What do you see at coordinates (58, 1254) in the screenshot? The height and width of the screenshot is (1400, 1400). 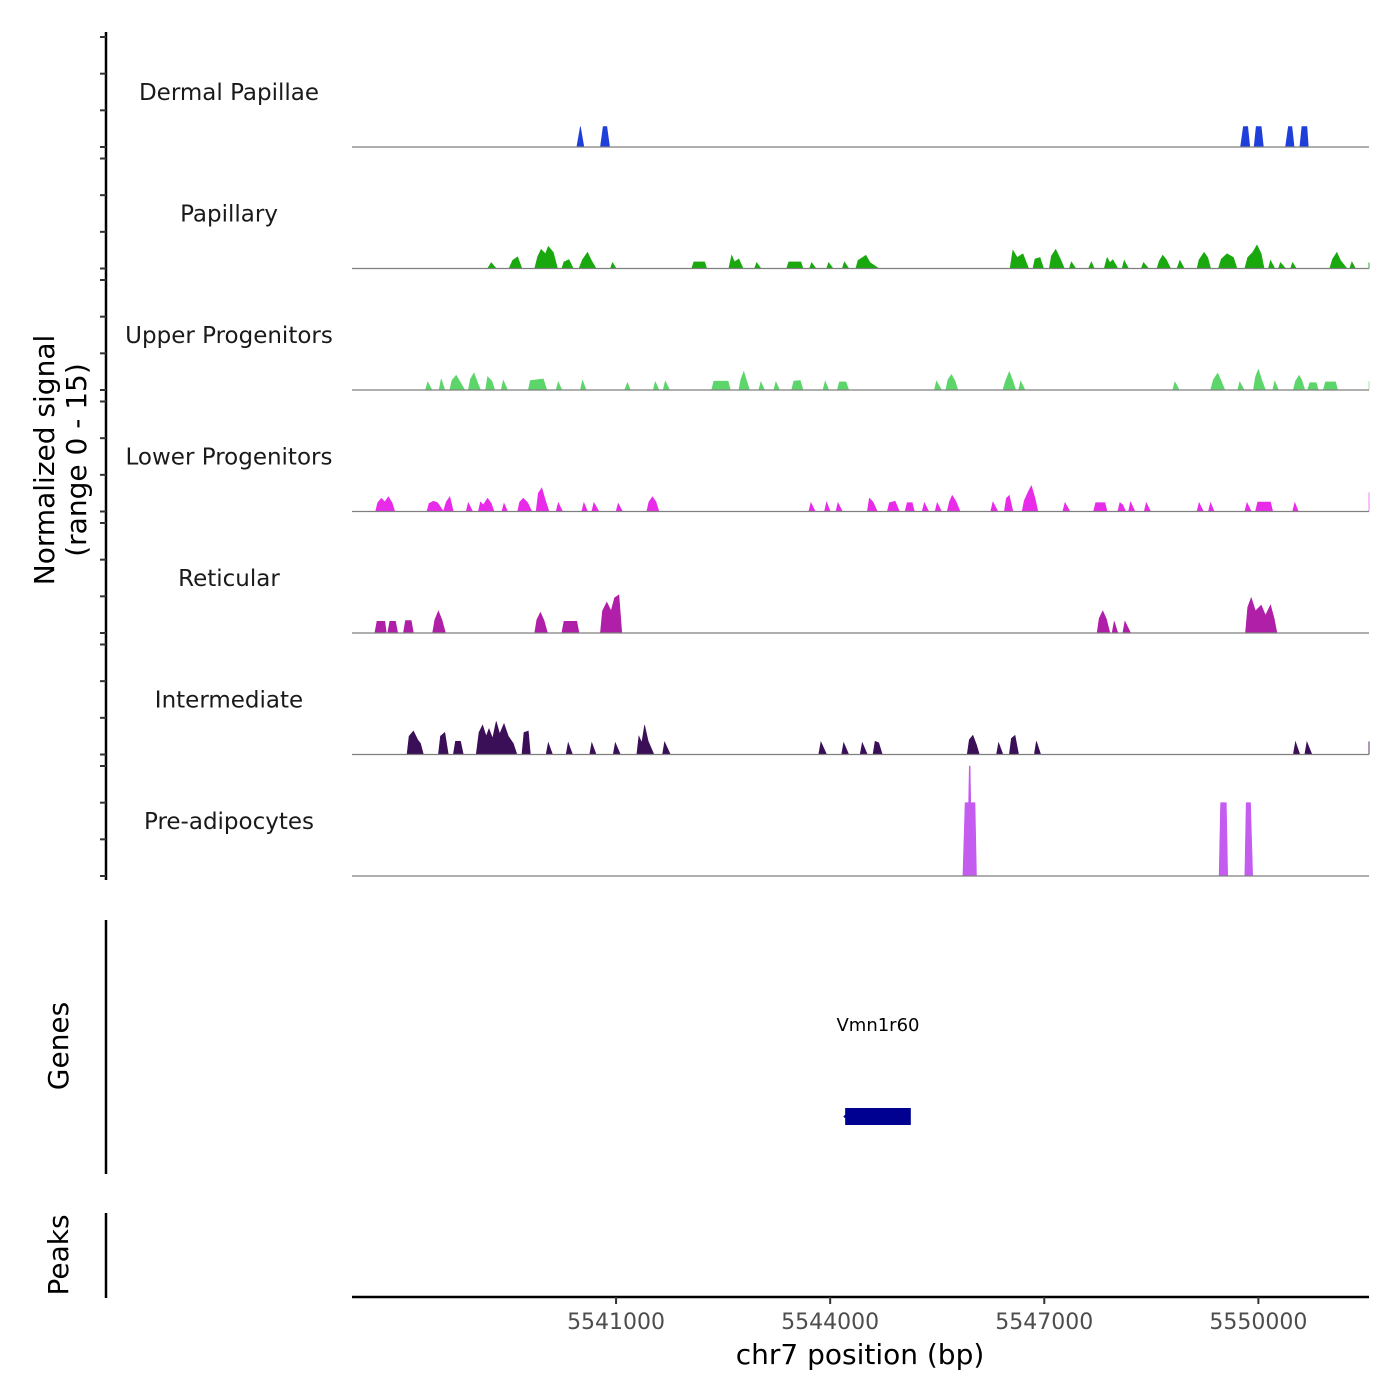 I see `peaks-track-label: Peaks` at bounding box center [58, 1254].